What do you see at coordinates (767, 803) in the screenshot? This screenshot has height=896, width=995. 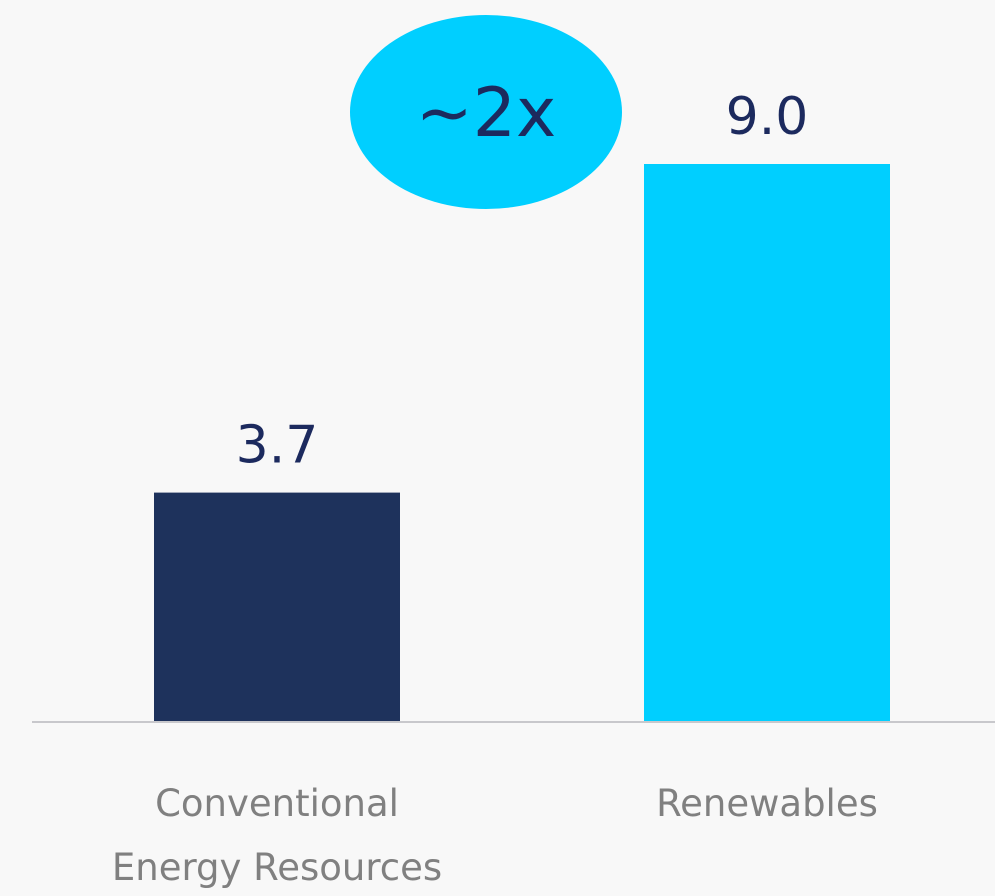 I see `category-label-1-line-0: Renewables` at bounding box center [767, 803].